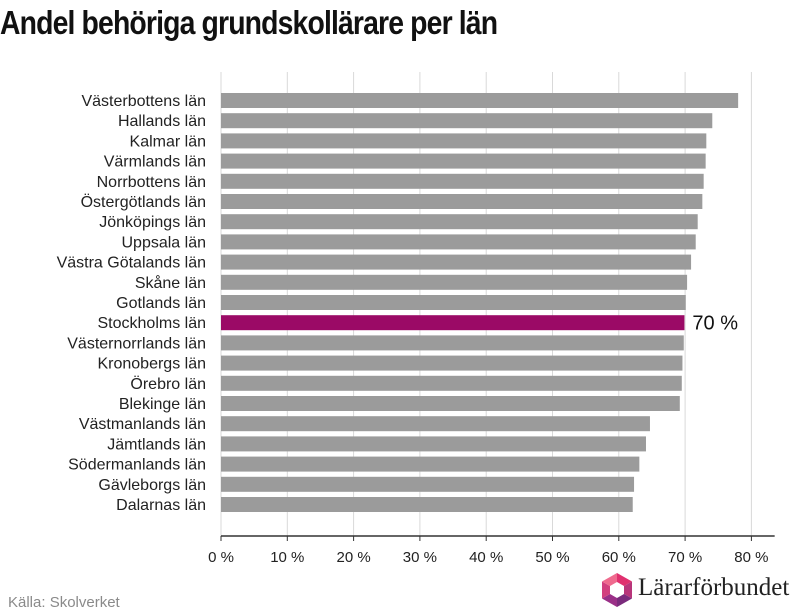 The width and height of the screenshot is (800, 615). I want to click on category-label: Jämtlands län, so click(156, 444).